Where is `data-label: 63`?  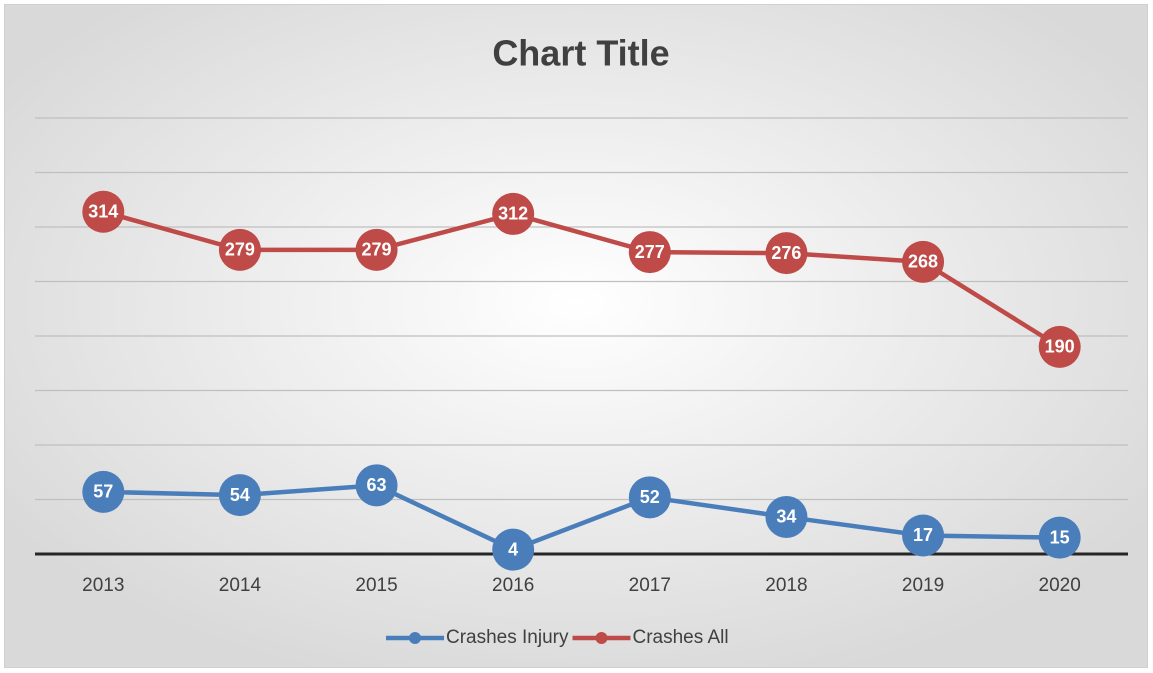 data-label: 63 is located at coordinates (377, 485).